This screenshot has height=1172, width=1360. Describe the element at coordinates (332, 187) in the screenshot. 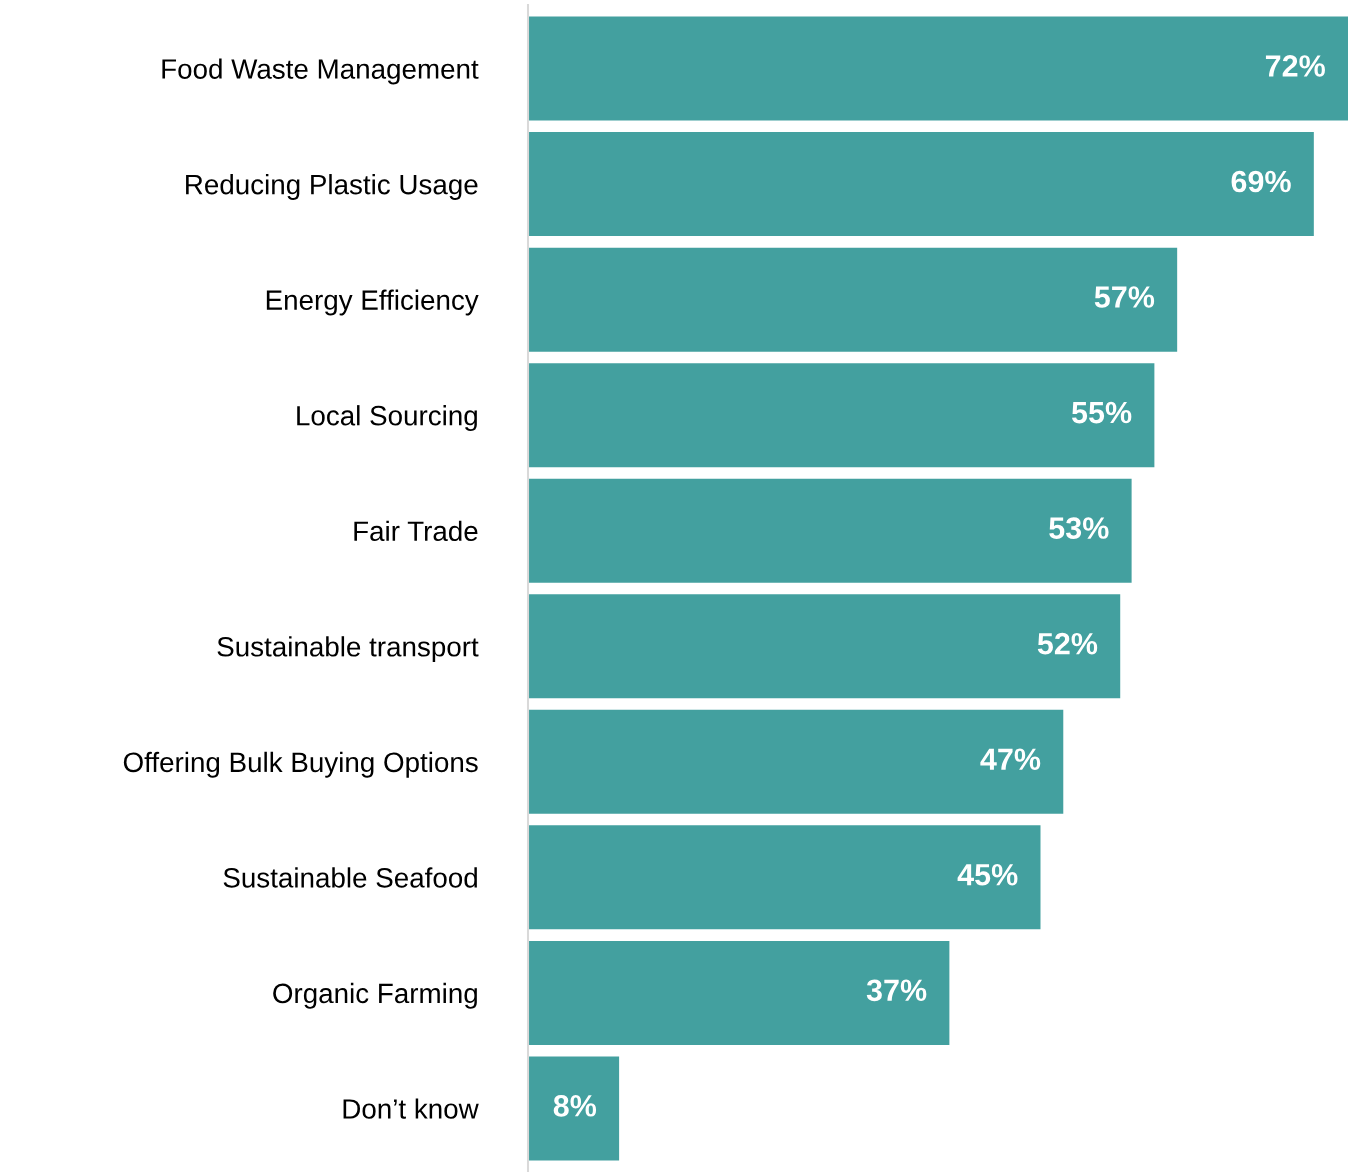

I see `y-tick-label: Reducing Plastic Usage` at that location.